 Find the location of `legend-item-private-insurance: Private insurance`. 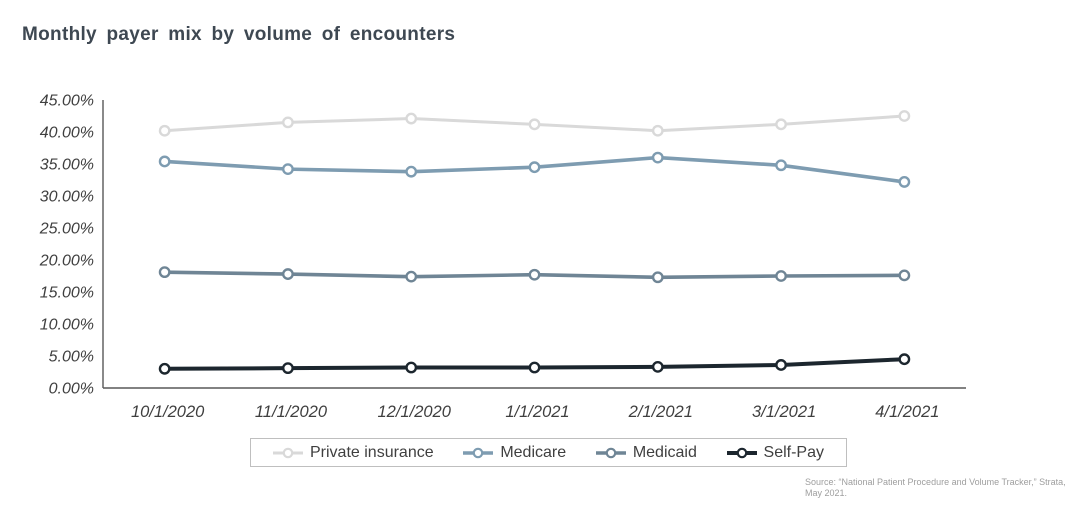

legend-item-private-insurance: Private insurance is located at coordinates (353, 453).